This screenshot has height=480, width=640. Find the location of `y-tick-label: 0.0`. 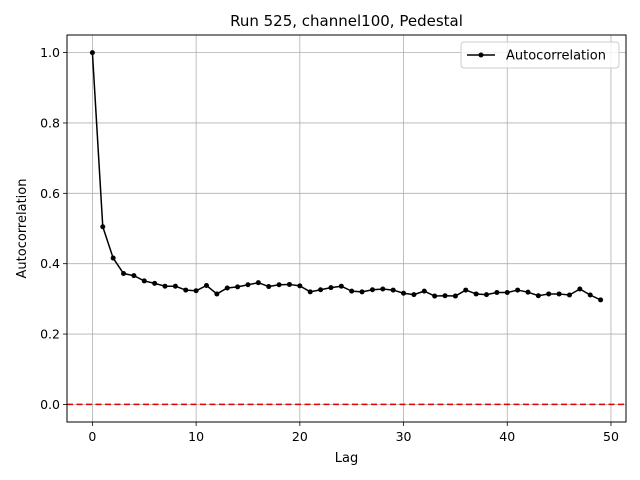

y-tick-label: 0.0 is located at coordinates (50, 404).